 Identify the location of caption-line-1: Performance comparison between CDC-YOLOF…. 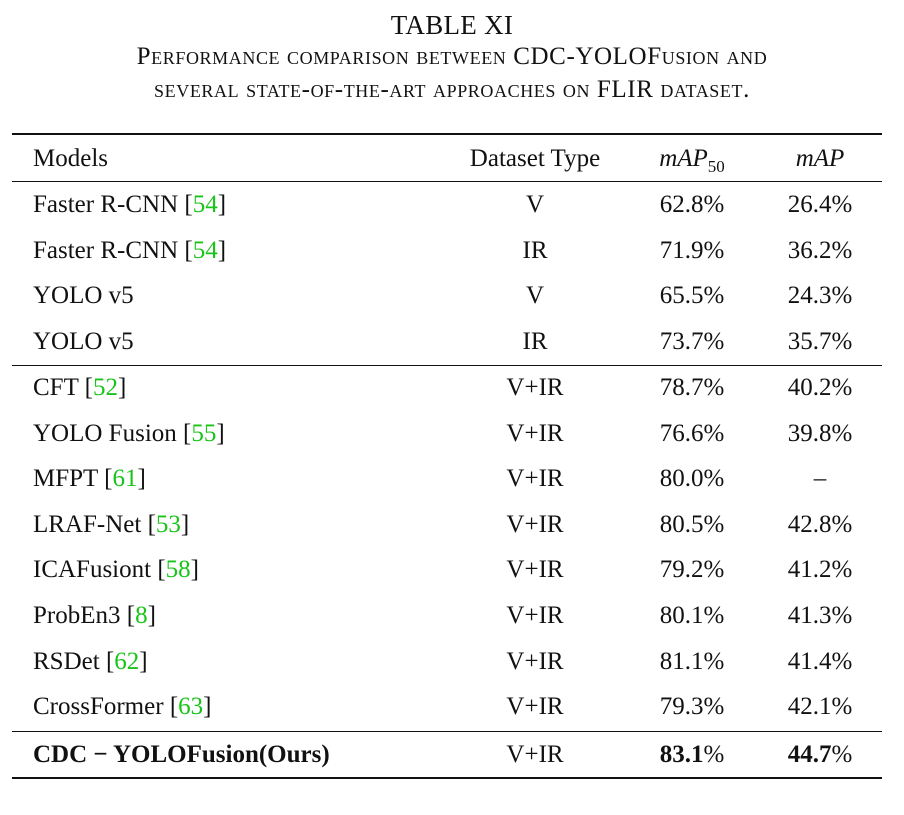
(452, 56).